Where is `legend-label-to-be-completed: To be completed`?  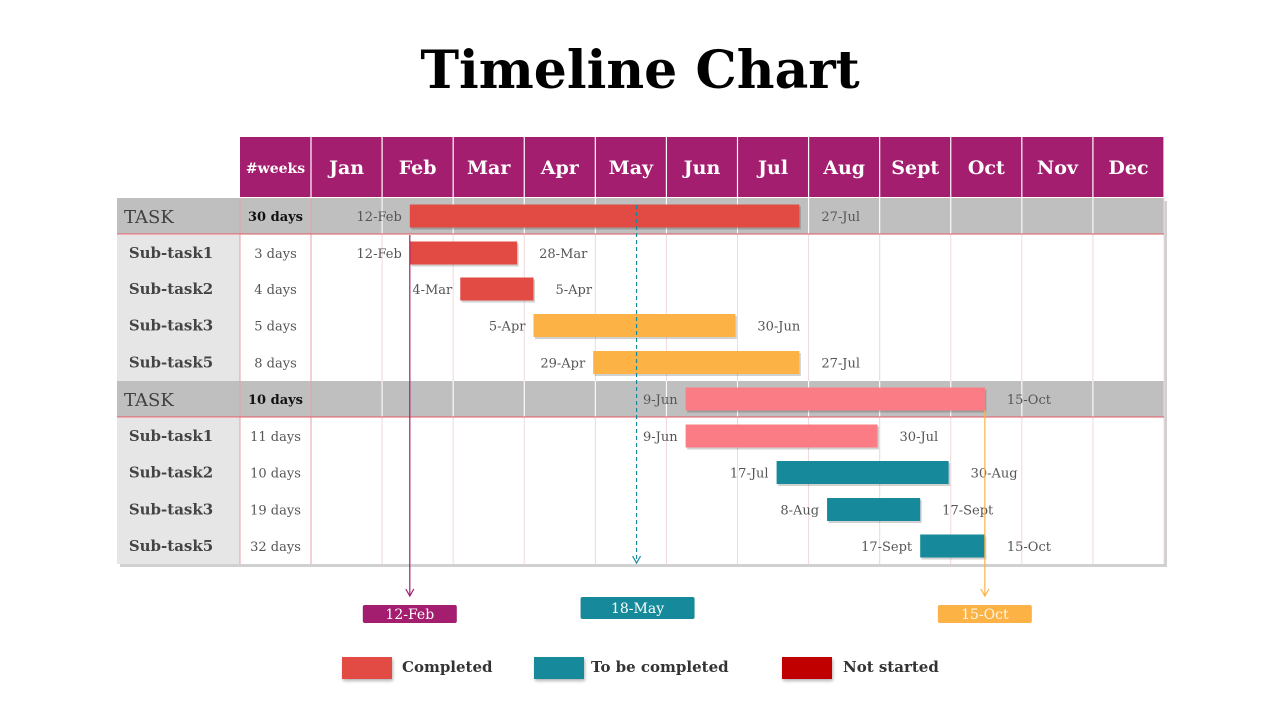
legend-label-to-be-completed: To be completed is located at coordinates (660, 667).